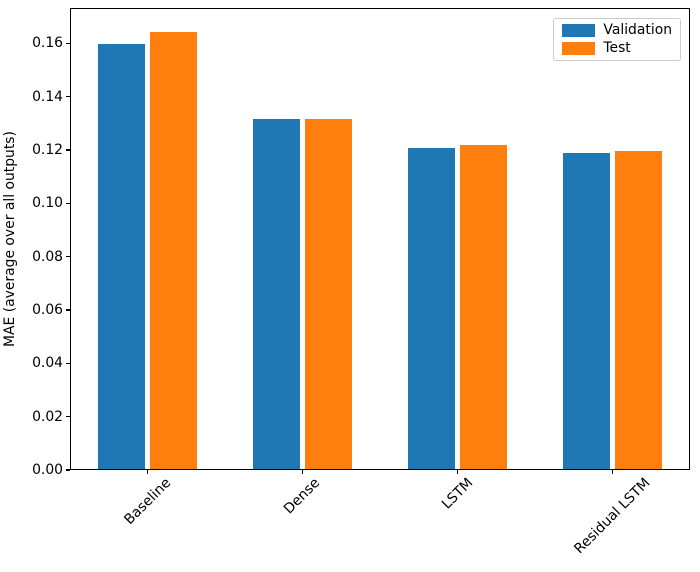 The width and height of the screenshot is (700, 572). I want to click on test-color-swatch, so click(579, 48).